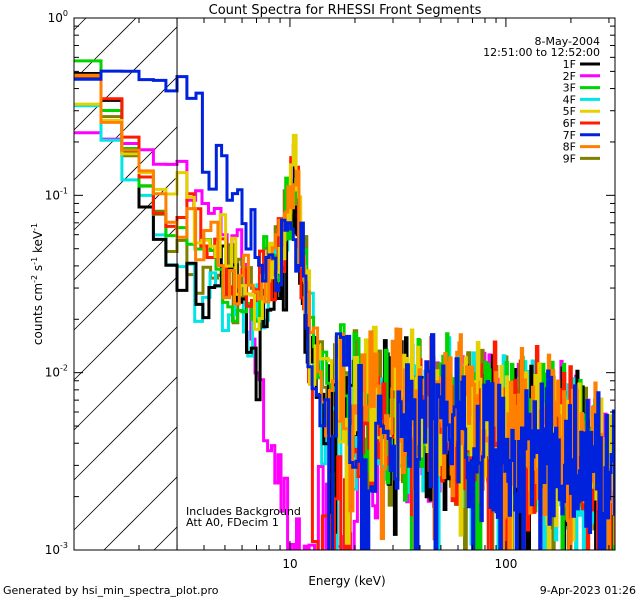  Describe the element at coordinates (56, 549) in the screenshot. I see `y-tick-label: 10⁻³` at that location.